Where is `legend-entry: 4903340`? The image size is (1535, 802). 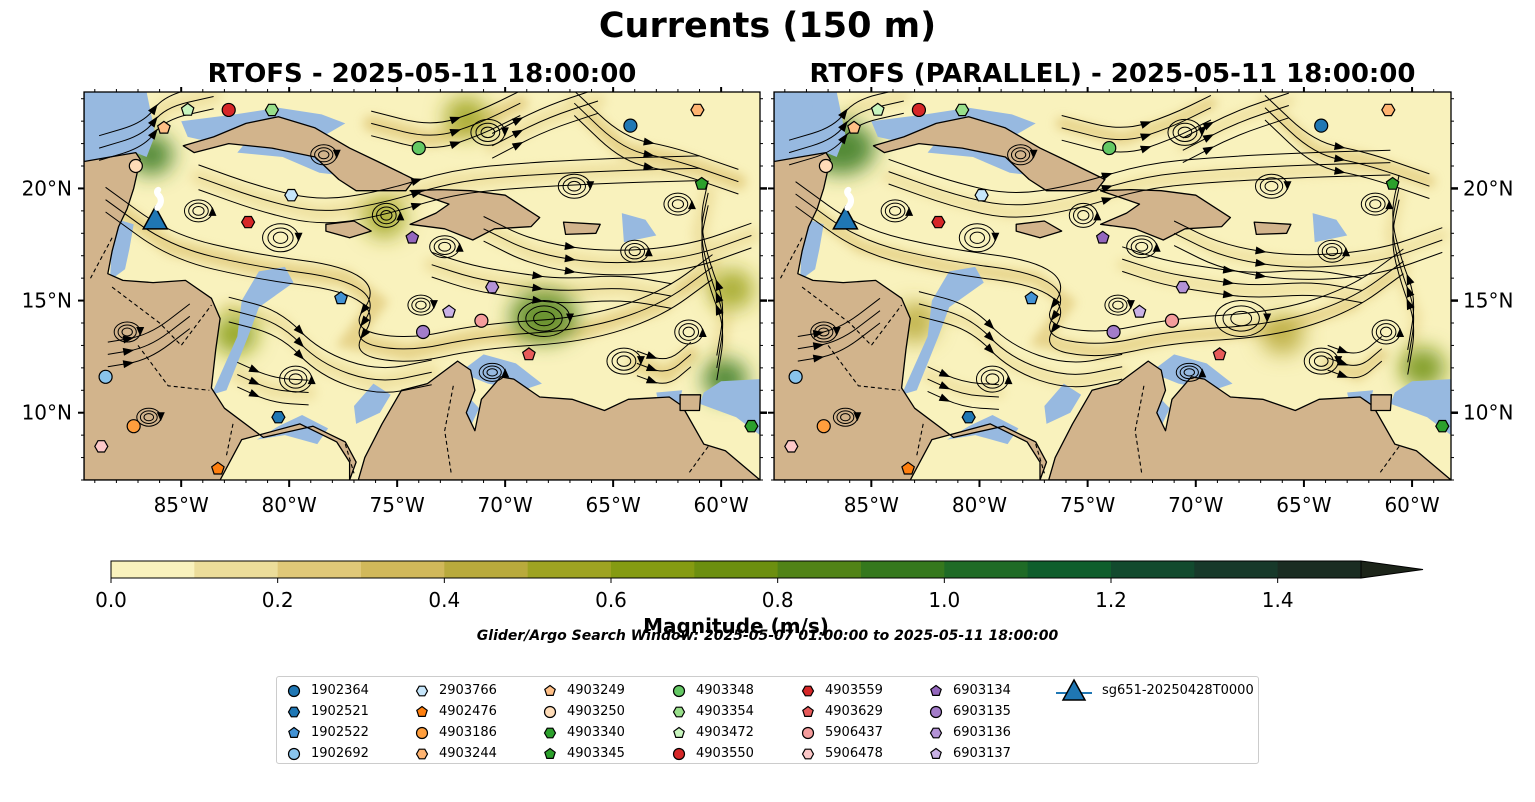 legend-entry: 4903340 is located at coordinates (584, 732).